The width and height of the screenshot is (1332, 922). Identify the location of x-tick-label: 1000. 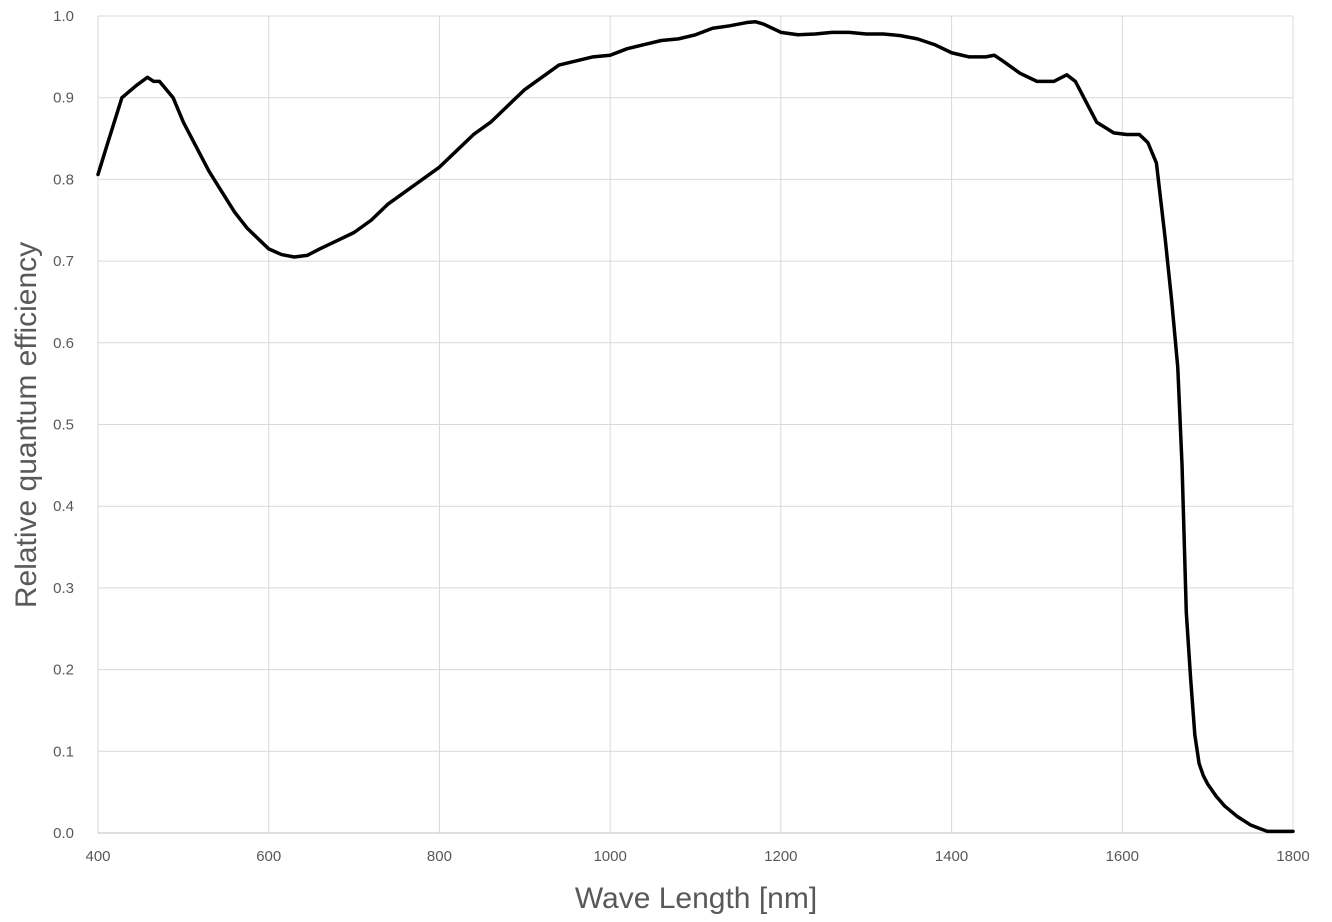
(609, 856).